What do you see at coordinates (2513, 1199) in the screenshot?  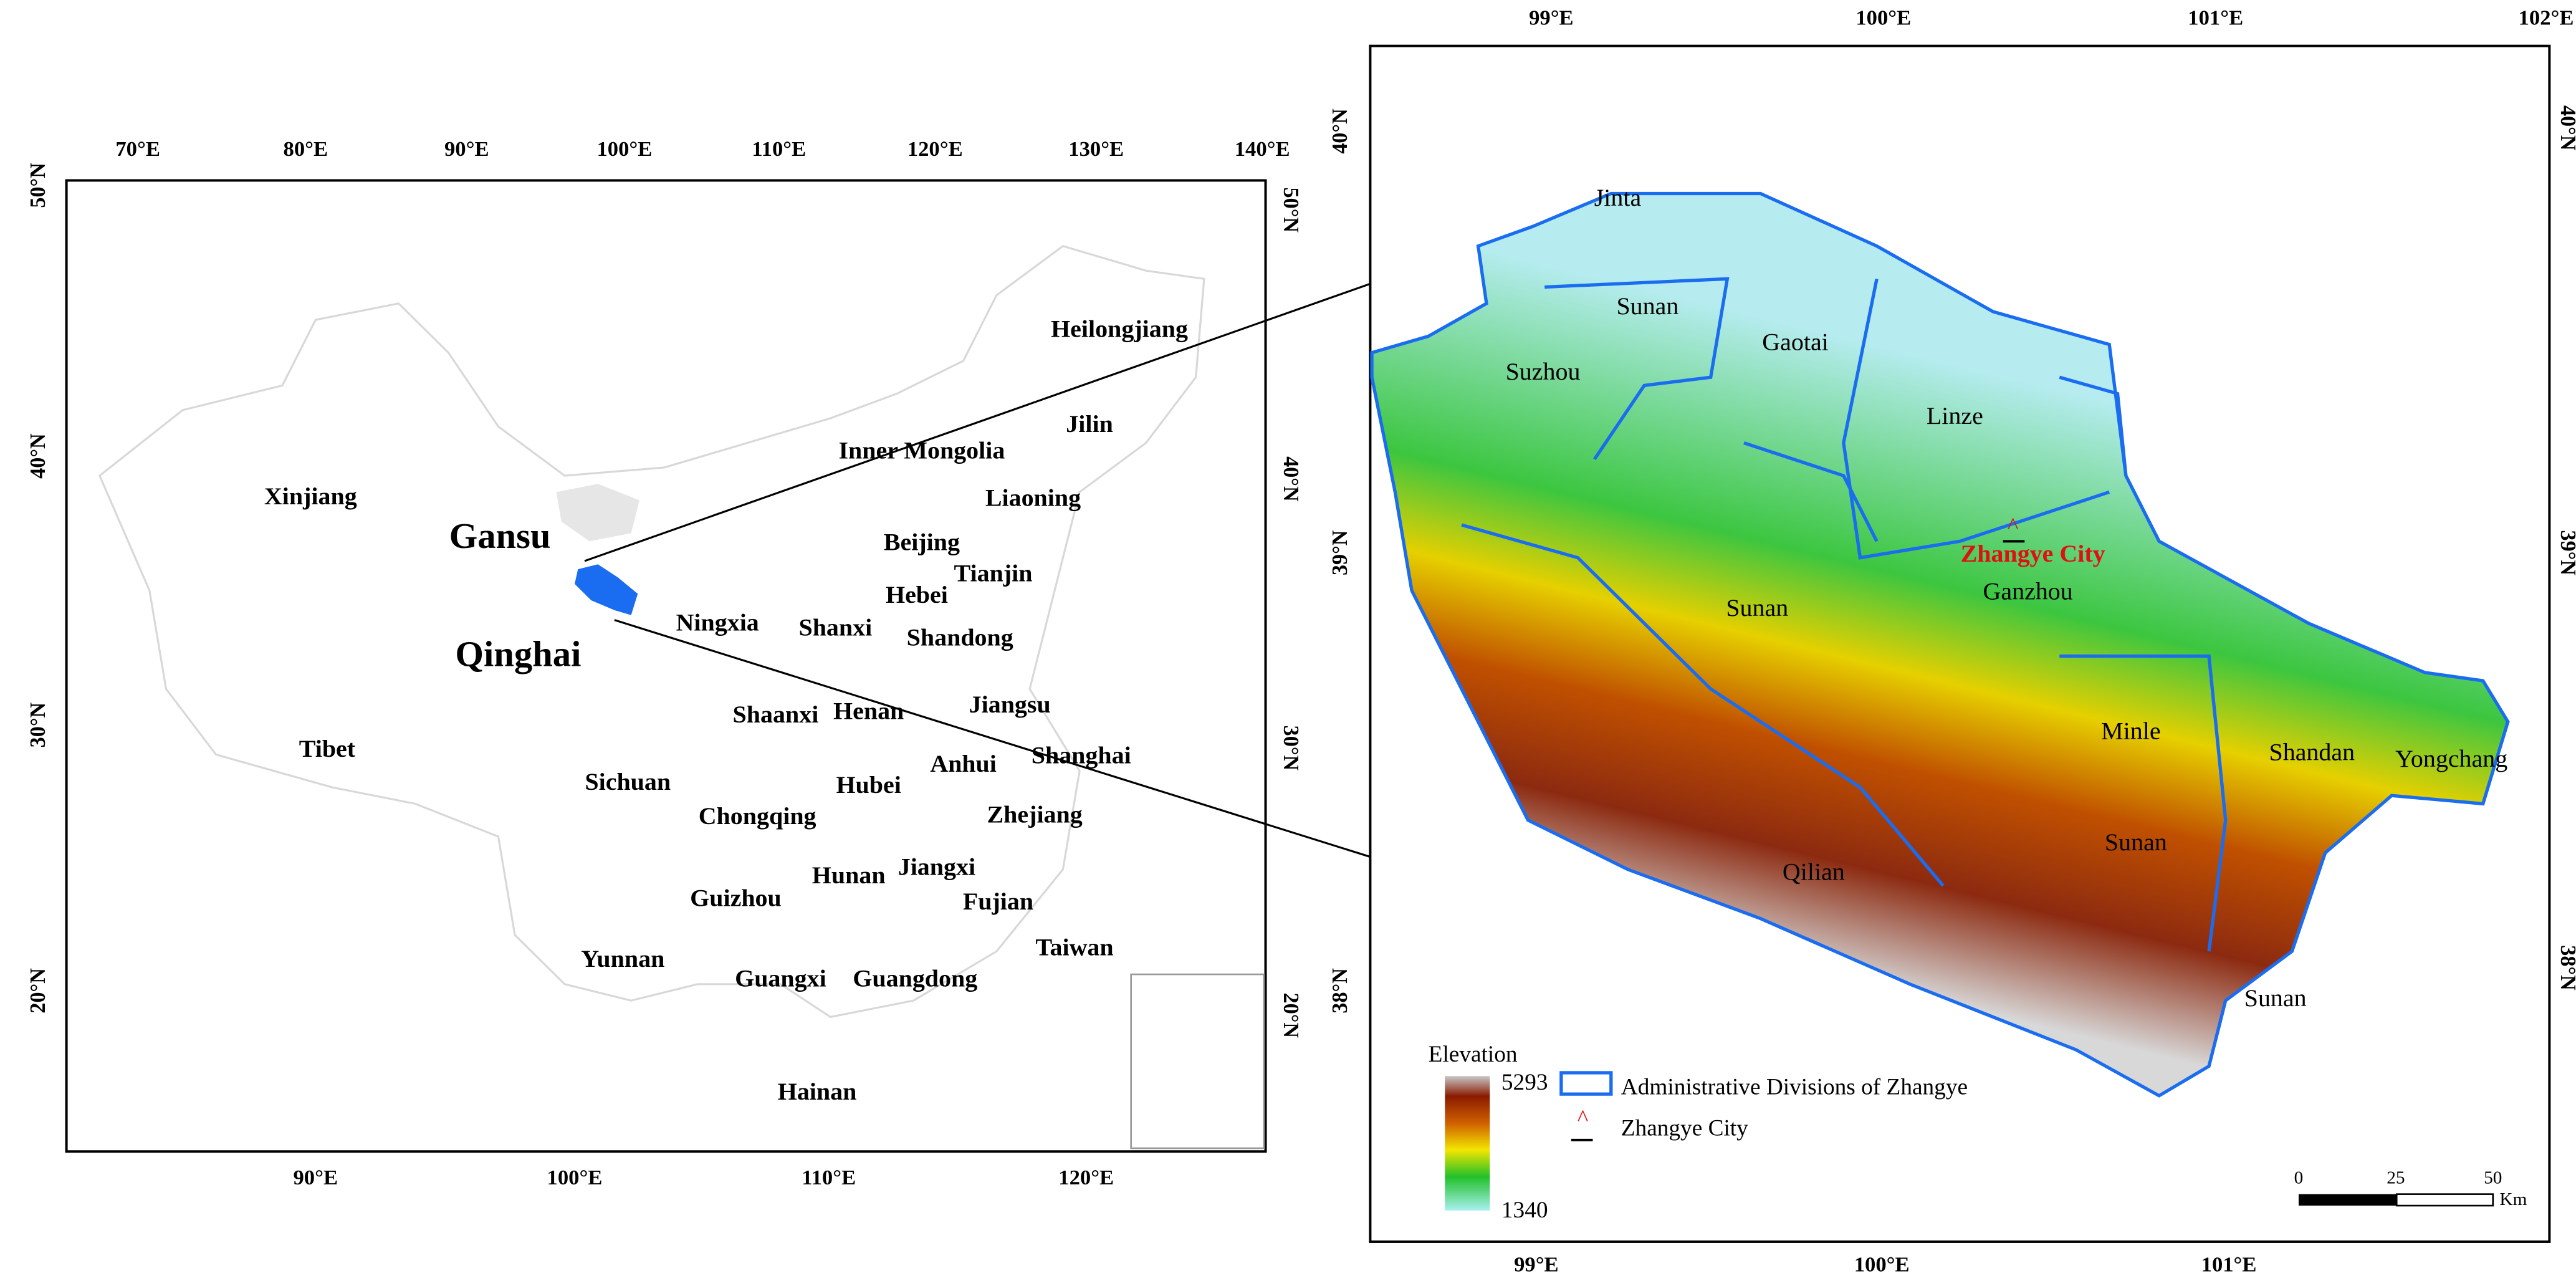 I see `scale-unit: Km` at bounding box center [2513, 1199].